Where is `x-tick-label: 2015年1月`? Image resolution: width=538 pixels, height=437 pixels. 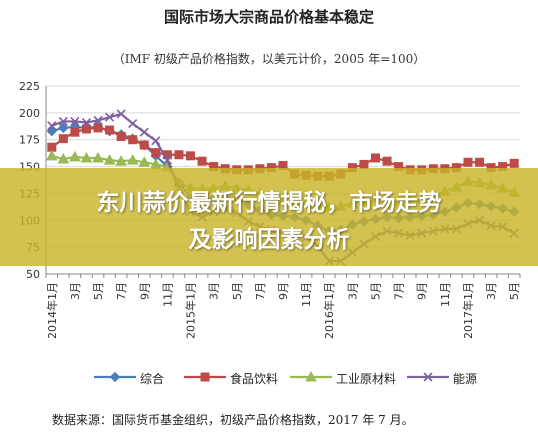 x-tick-label: 2015年1月 is located at coordinates (191, 310).